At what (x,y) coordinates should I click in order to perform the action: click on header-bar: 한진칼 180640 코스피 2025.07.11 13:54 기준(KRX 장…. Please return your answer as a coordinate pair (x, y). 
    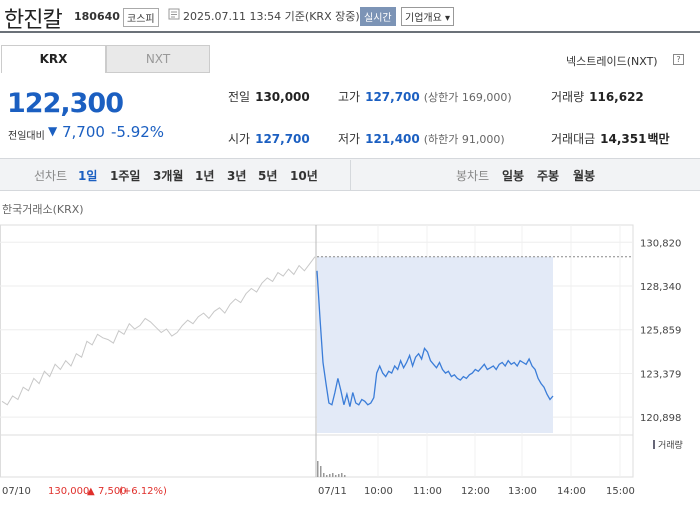
    Looking at the image, I should click on (350, 16).